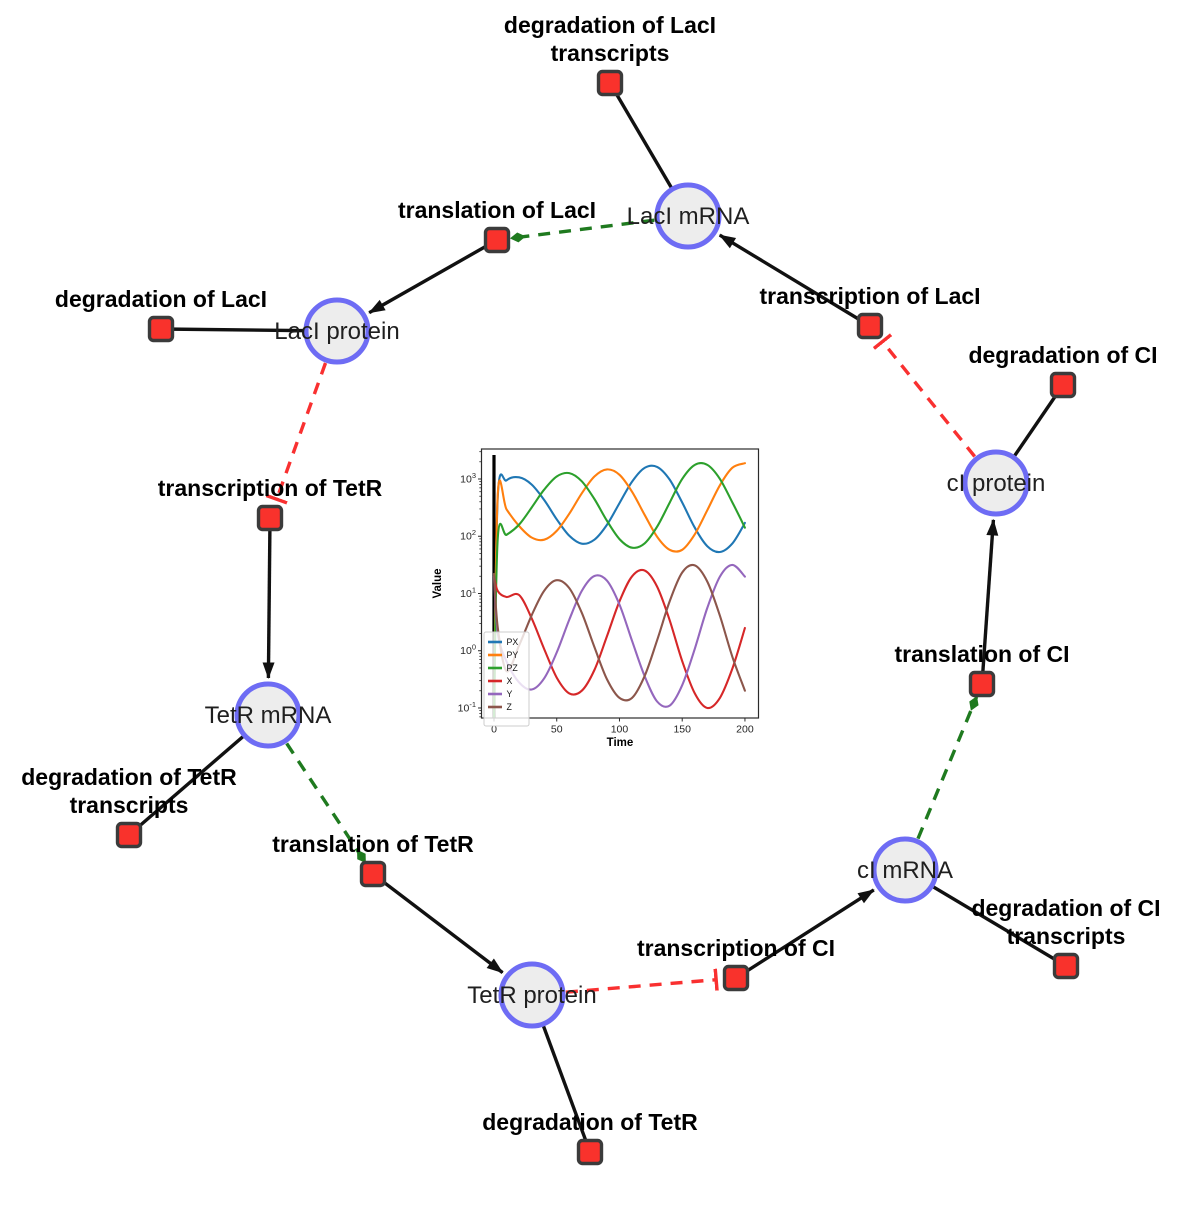 The height and width of the screenshot is (1205, 1189). Describe the element at coordinates (296, 433) in the screenshot. I see `edge-inhibition-laci-protein-to-txn-tetr` at that location.